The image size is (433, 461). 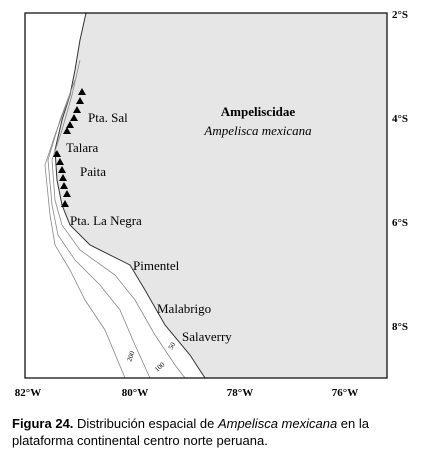 I want to click on place-label: Pta. La Negra, so click(x=106, y=220).